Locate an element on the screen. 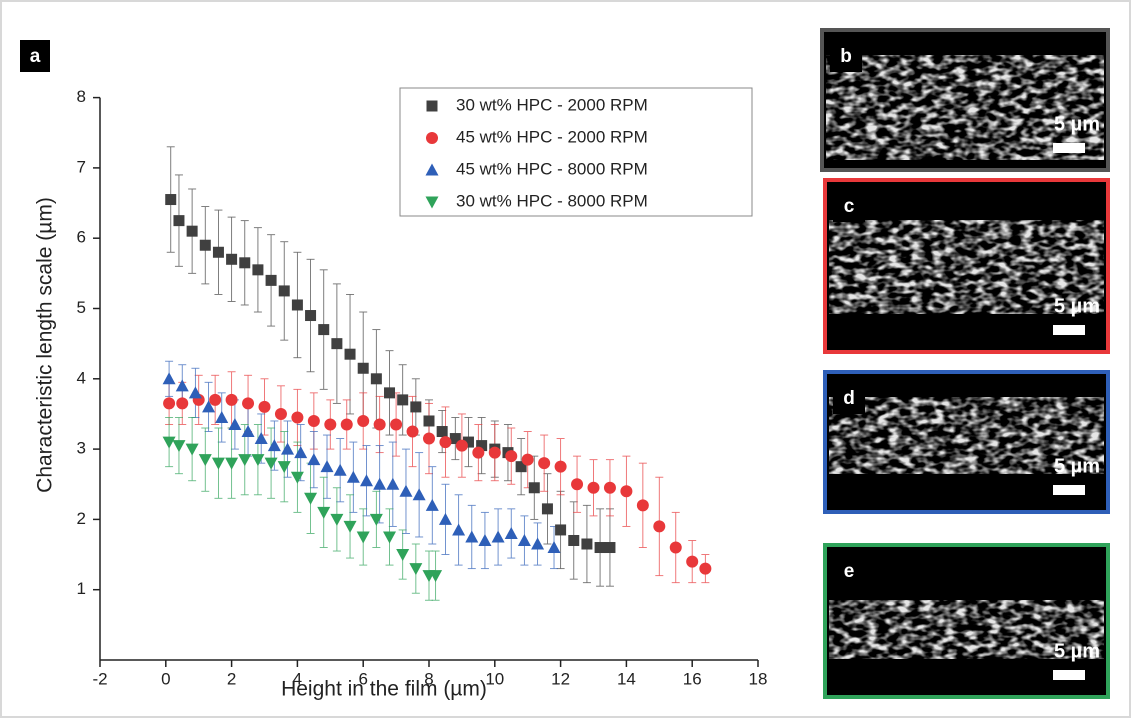 This screenshot has width=1131, height=718. y-tick-label: 5 is located at coordinates (81, 307).